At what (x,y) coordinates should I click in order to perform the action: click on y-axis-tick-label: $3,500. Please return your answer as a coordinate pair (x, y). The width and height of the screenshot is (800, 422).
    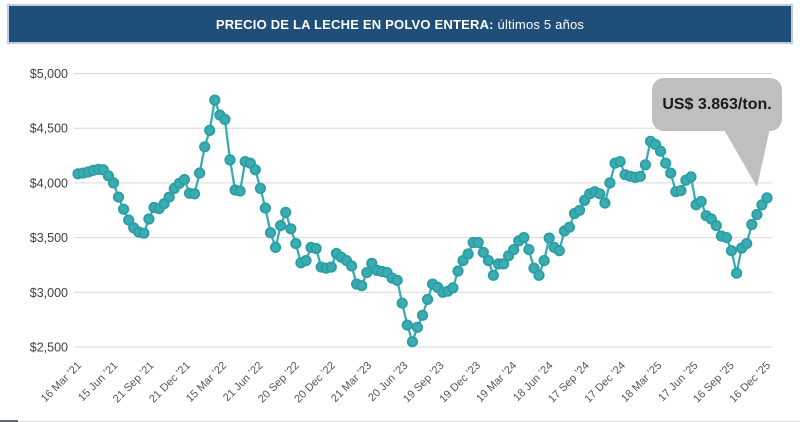
    Looking at the image, I should click on (49, 238).